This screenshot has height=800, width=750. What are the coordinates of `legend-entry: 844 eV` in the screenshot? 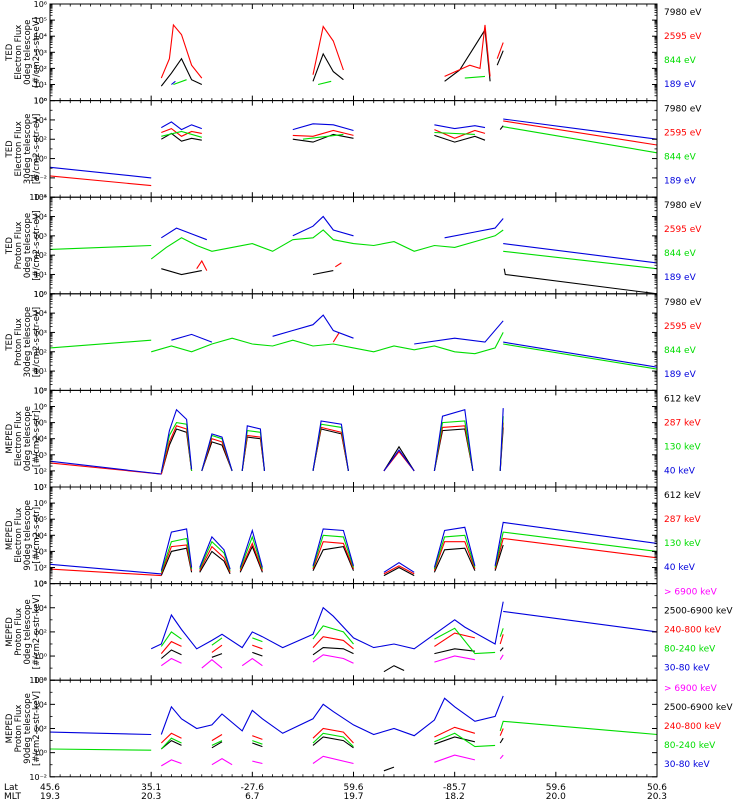 It's located at (680, 254).